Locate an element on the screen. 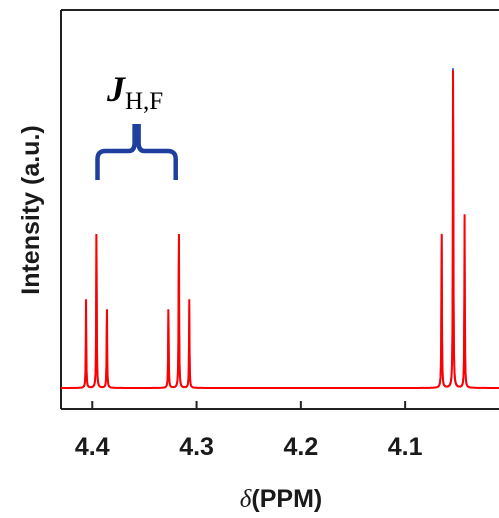 Image resolution: width=499 pixels, height=518 pixels. coupling-label: JH,F is located at coordinates (134, 92).